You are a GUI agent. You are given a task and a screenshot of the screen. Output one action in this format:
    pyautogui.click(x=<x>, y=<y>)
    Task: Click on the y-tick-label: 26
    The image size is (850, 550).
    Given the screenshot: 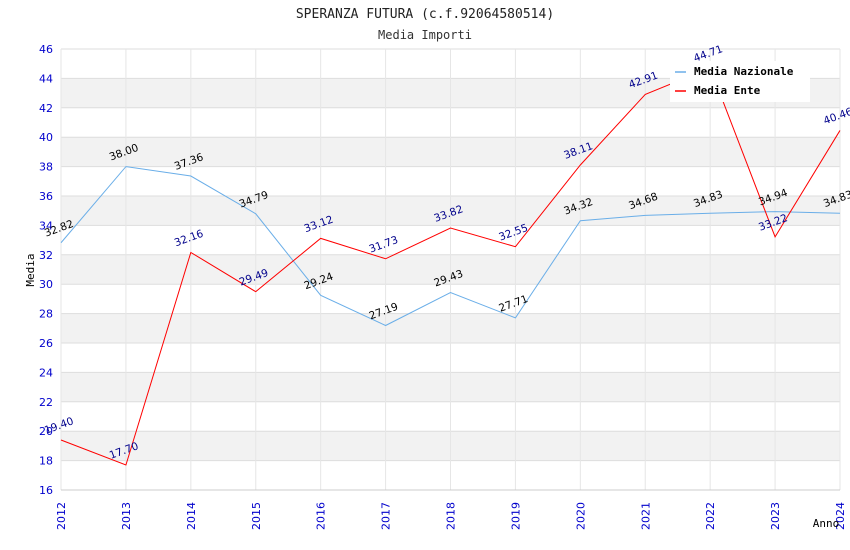 What is the action you would take?
    pyautogui.click(x=46, y=343)
    